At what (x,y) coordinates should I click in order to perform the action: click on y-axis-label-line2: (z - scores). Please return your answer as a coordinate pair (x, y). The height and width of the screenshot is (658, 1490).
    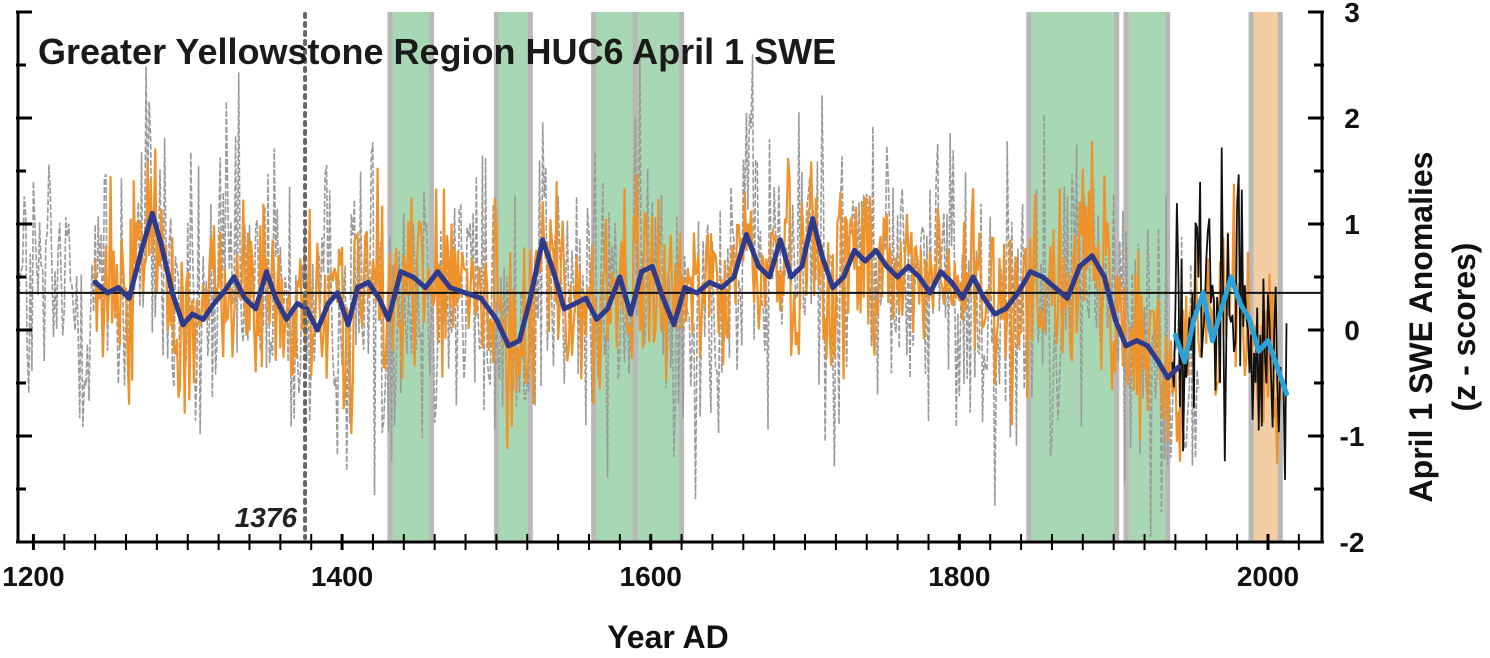
    Looking at the image, I should click on (1464, 327).